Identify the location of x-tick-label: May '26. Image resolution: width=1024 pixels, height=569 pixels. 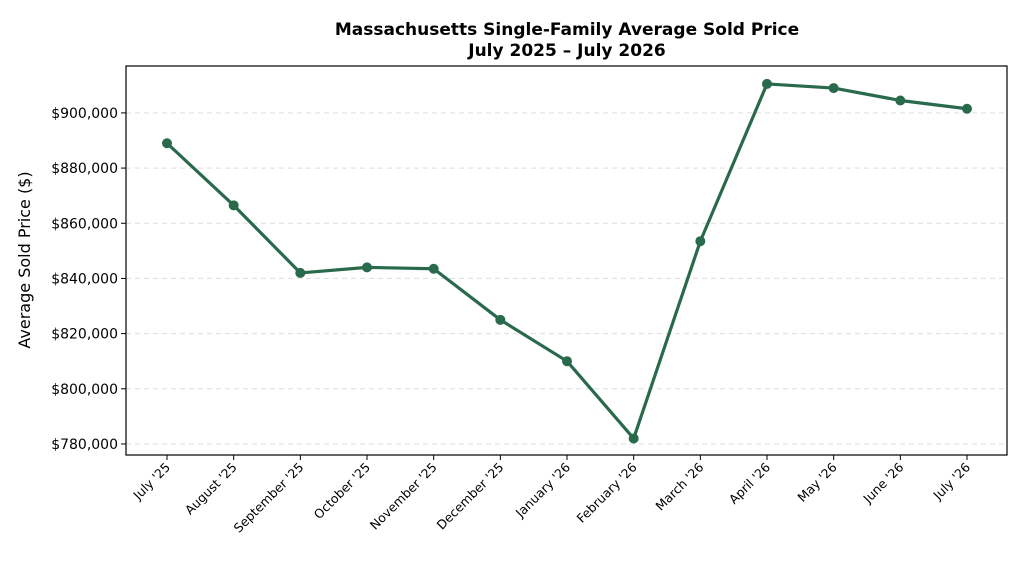
(816, 481).